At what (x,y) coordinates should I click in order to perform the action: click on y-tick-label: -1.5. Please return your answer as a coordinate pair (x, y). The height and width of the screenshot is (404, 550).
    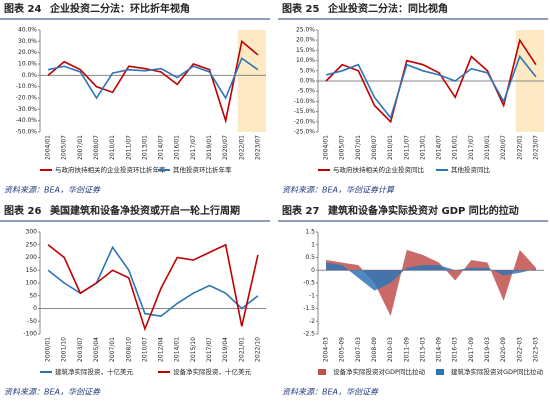
    Looking at the image, I should click on (309, 308).